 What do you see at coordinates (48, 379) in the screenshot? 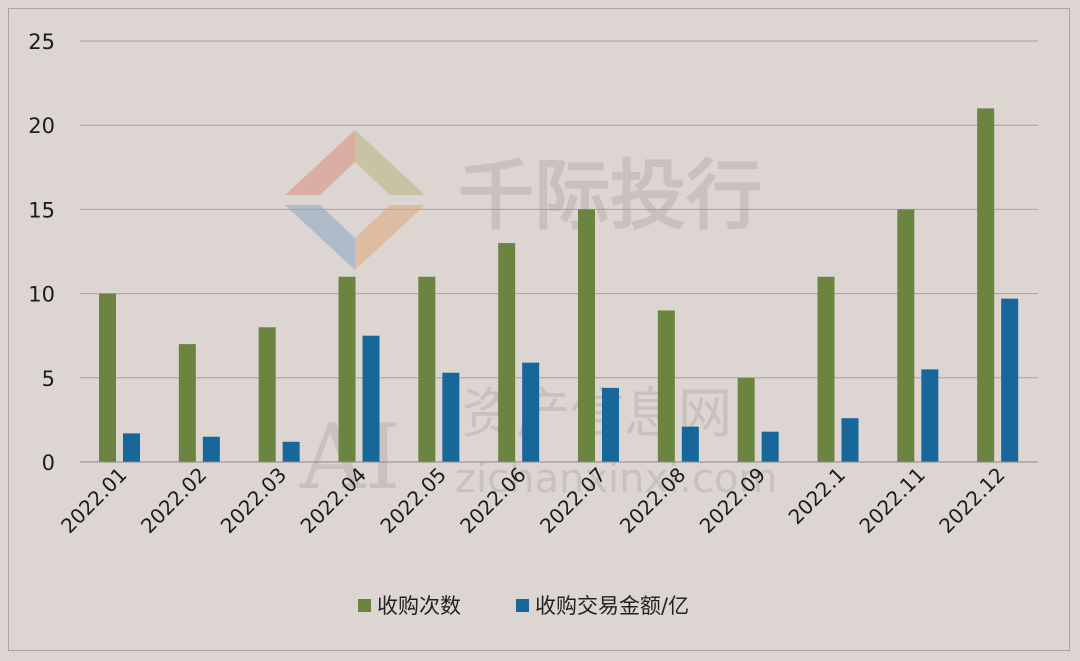
I see `y-tick-label: 5` at bounding box center [48, 379].